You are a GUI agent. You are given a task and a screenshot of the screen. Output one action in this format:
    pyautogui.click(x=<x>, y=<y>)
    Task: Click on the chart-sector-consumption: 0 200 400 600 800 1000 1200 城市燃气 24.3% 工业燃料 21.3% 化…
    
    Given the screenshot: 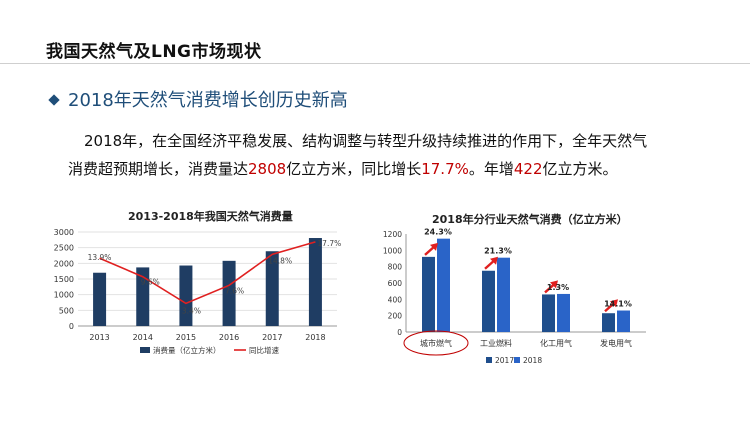 What is the action you would take?
    pyautogui.click(x=514, y=296)
    